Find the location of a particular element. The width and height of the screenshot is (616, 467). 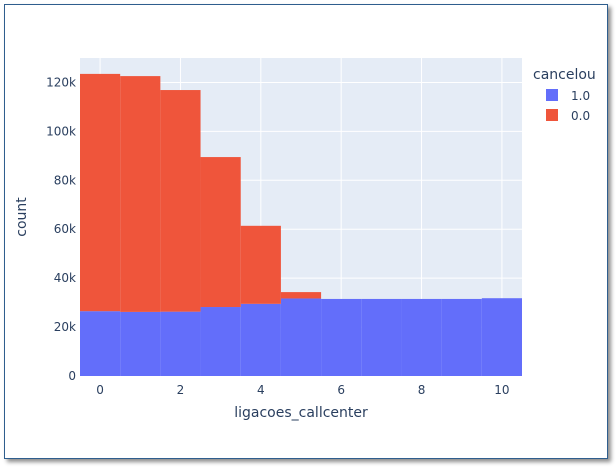

x-tick-label: 2 is located at coordinates (181, 390).